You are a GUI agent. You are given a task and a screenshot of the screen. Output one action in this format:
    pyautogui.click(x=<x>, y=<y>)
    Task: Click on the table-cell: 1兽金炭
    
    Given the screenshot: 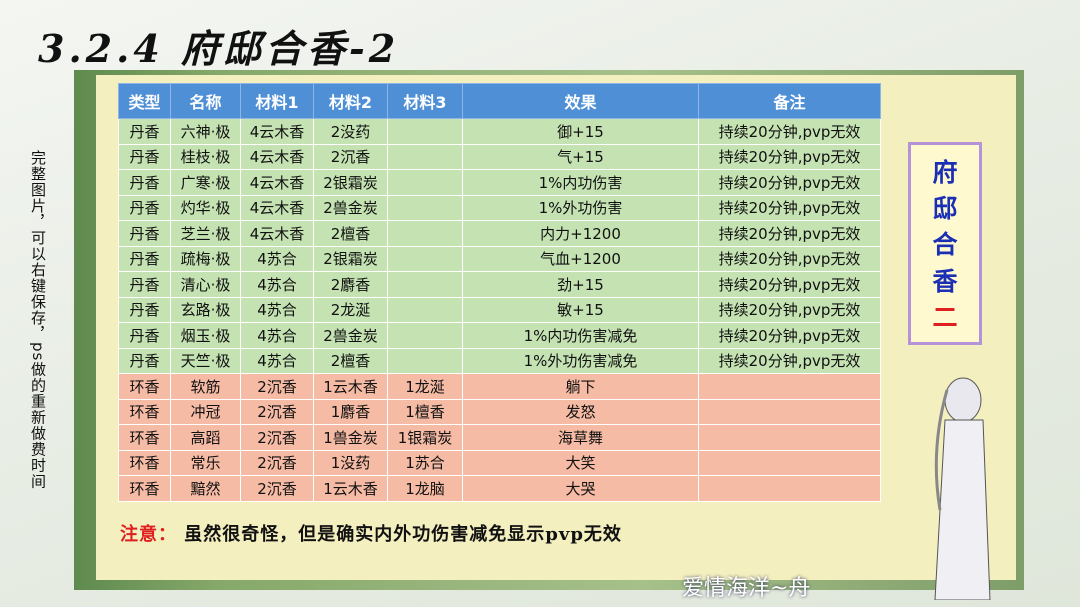 What is the action you would take?
    pyautogui.click(x=350, y=437)
    